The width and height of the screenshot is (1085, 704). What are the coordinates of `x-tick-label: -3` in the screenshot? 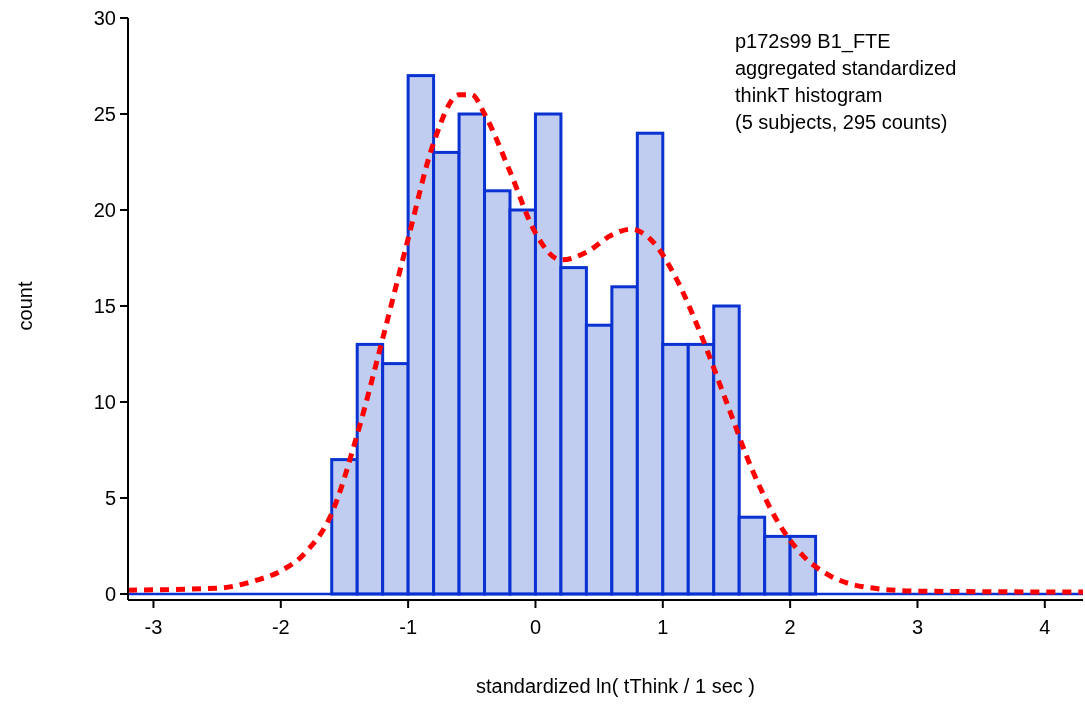 It's located at (153, 627).